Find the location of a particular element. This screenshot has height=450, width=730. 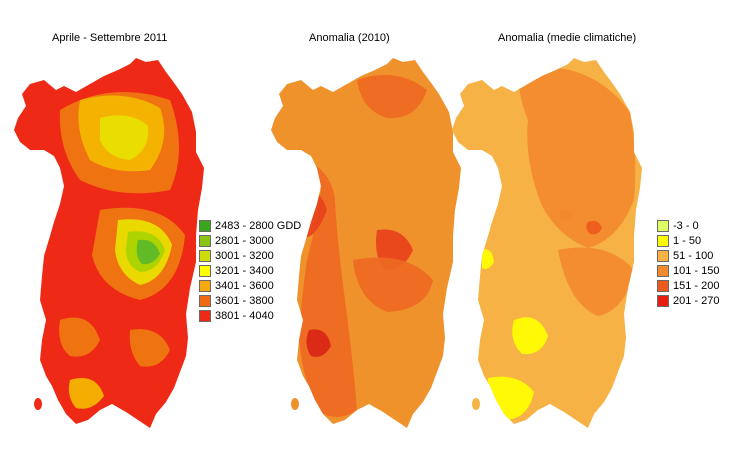

legend-label: 151 - 200 is located at coordinates (696, 286).